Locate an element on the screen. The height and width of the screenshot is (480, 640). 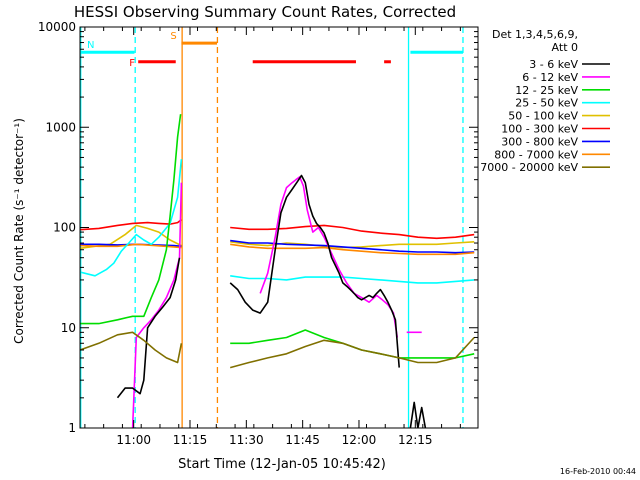
legend-title-line2: Att 0 is located at coordinates (565, 47).